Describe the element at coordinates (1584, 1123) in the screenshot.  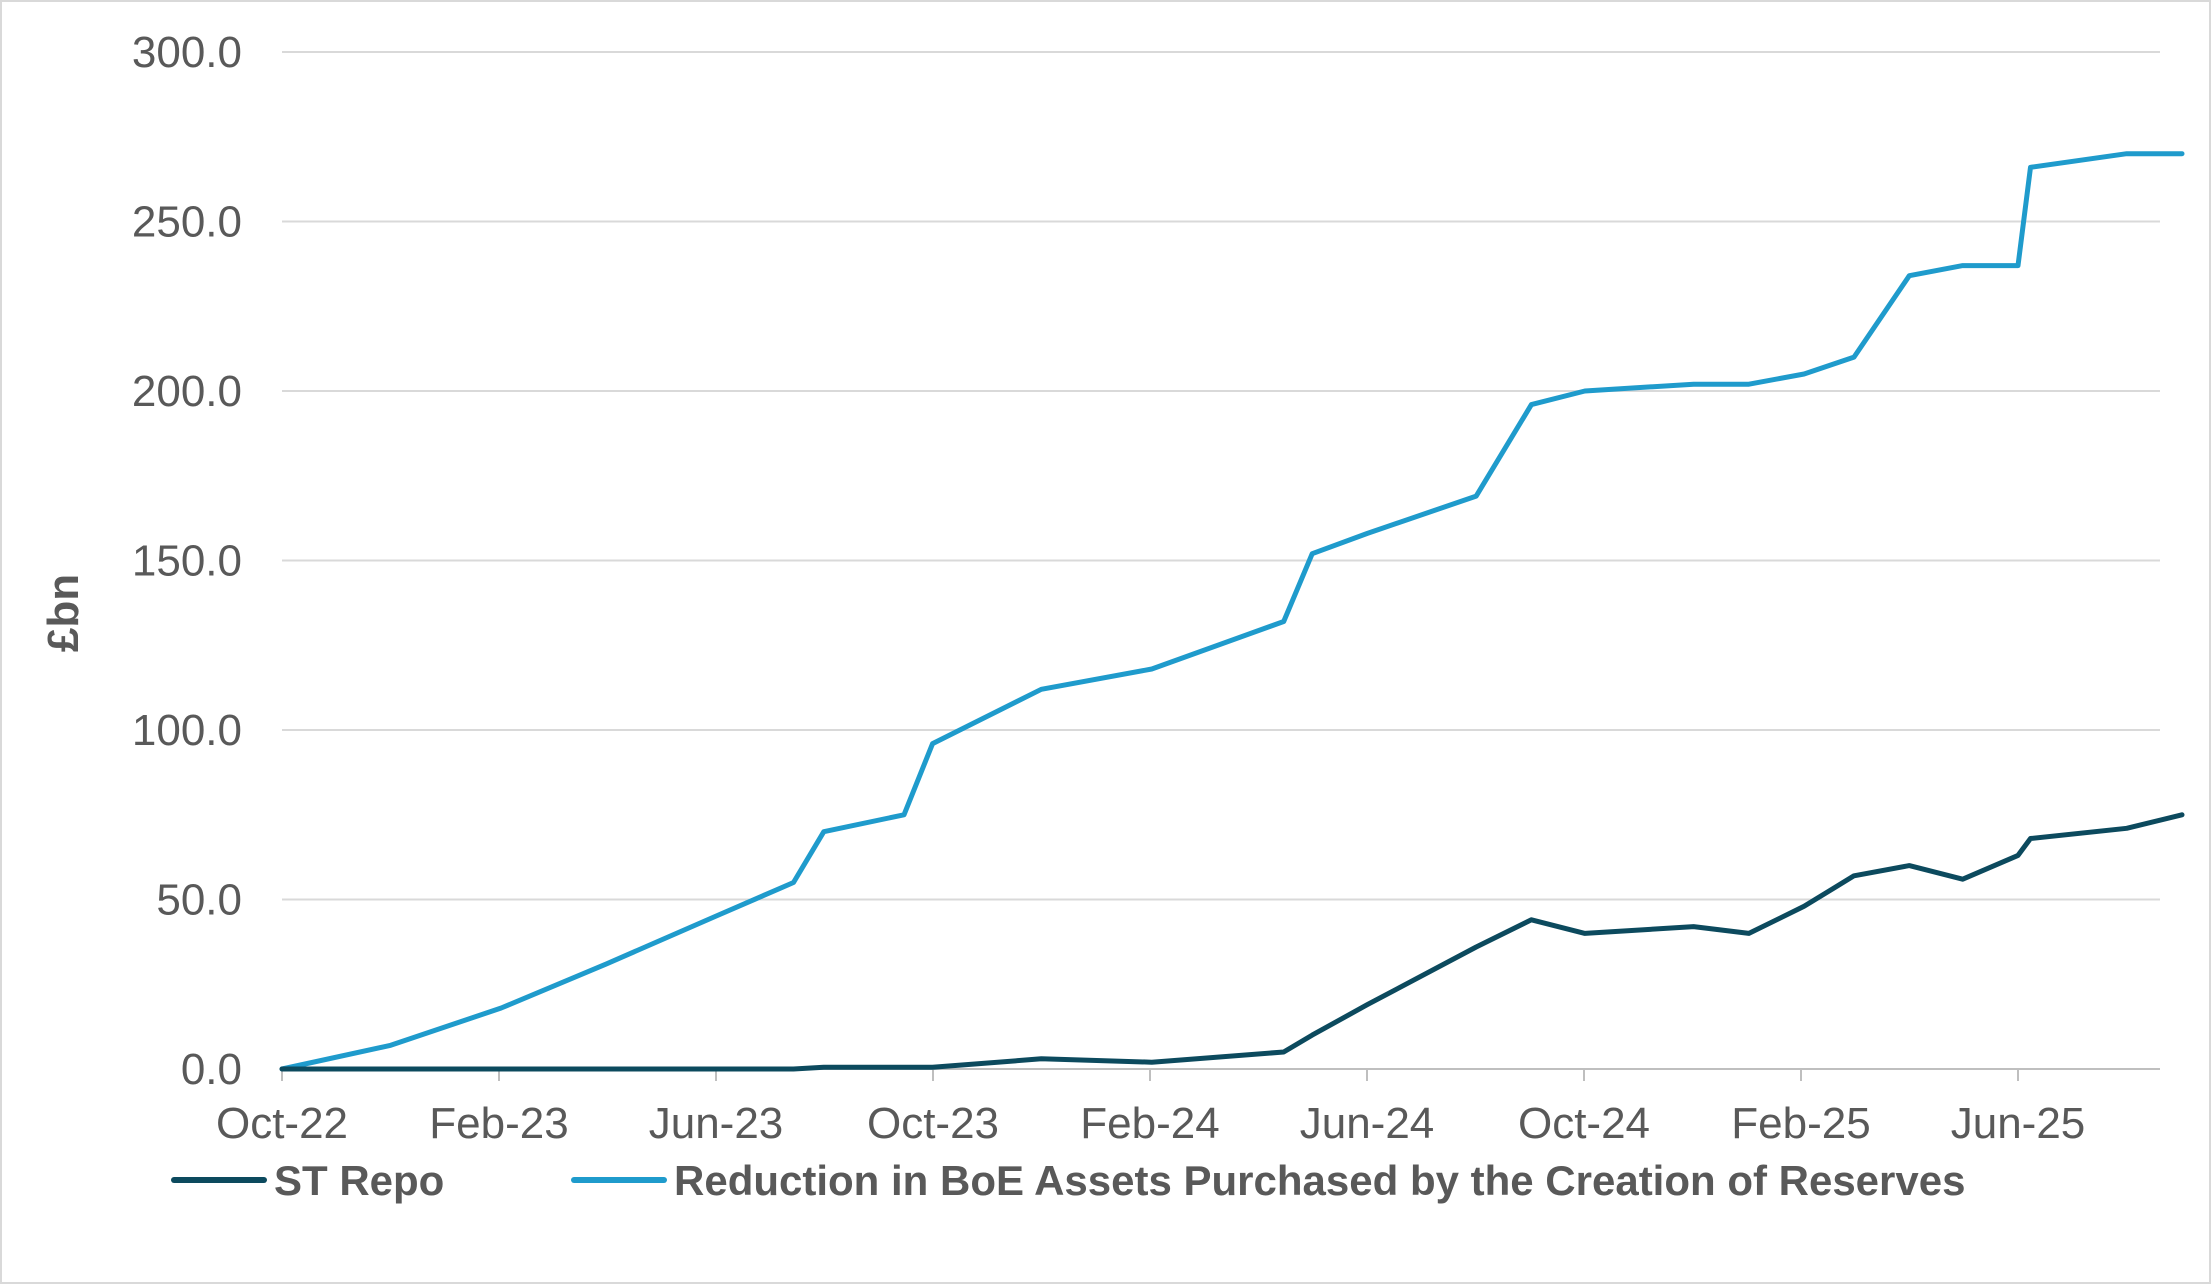
I see `x-tick-label: Oct-24` at that location.